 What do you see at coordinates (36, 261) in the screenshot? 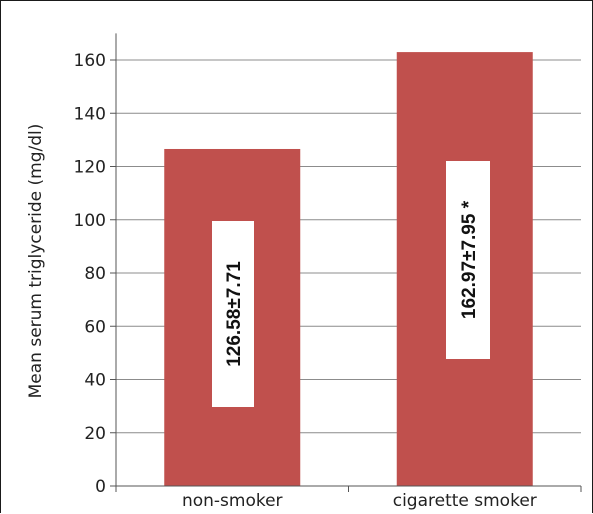
I see `y-axis-title: Mean serum triglyceride (mg/dl)` at bounding box center [36, 261].